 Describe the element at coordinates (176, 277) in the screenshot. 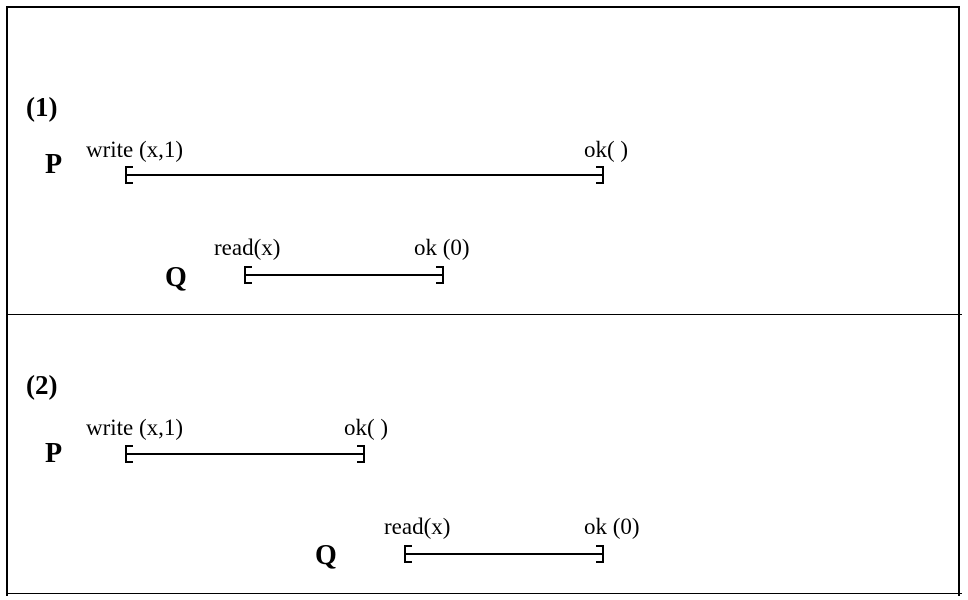

I see `panel-1-process-q-label: Q` at that location.